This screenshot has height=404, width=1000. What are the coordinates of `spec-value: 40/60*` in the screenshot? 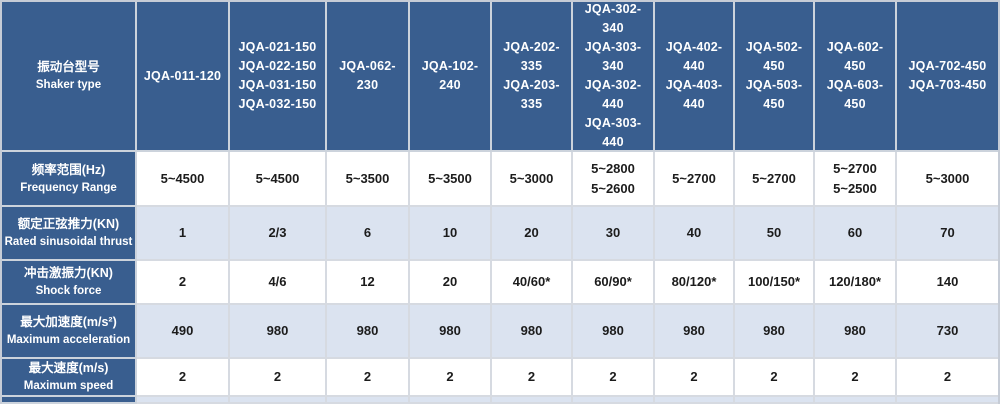 It's located at (531, 281).